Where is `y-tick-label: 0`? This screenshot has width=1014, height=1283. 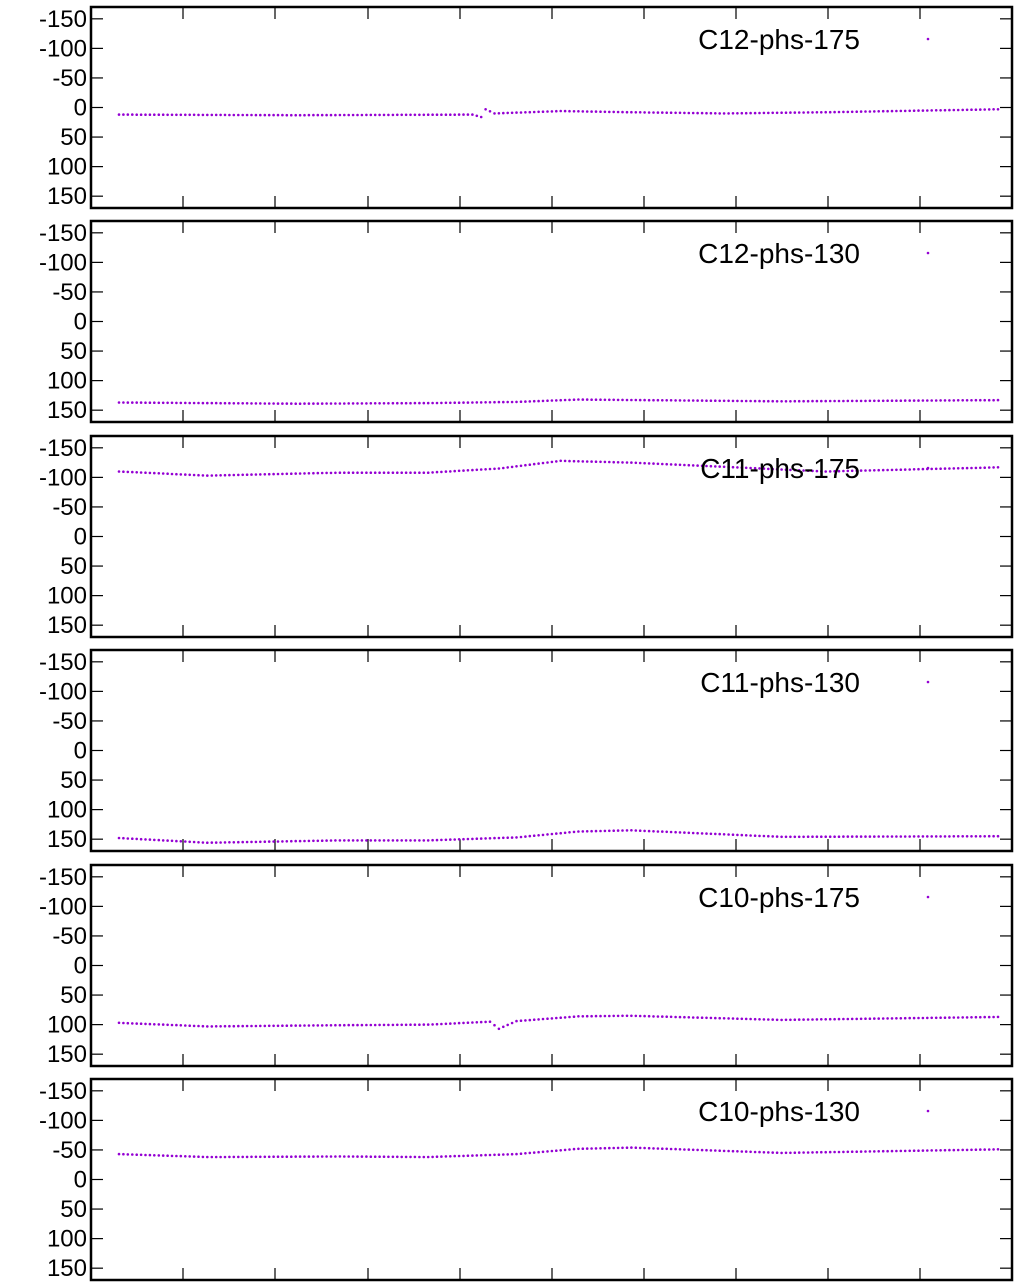
y-tick-label: 0 is located at coordinates (80, 966).